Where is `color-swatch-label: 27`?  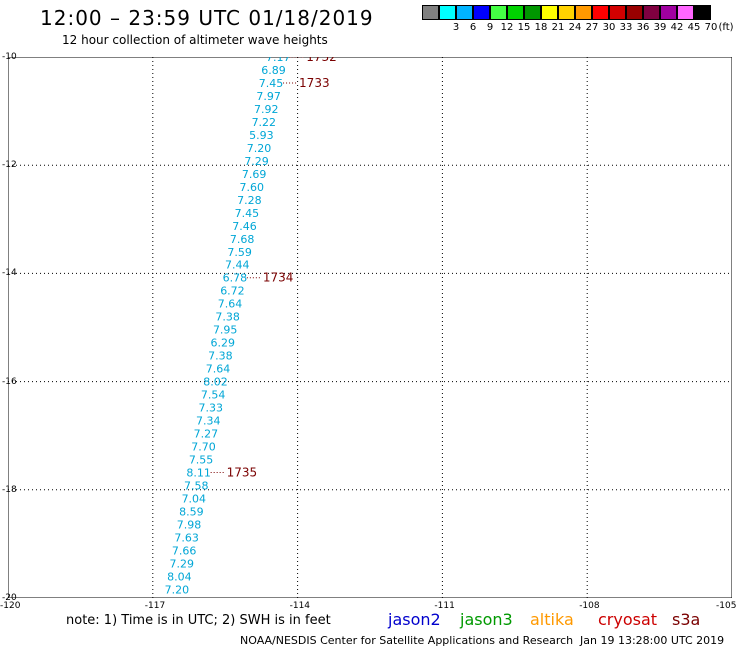 color-swatch-label: 27 is located at coordinates (592, 27).